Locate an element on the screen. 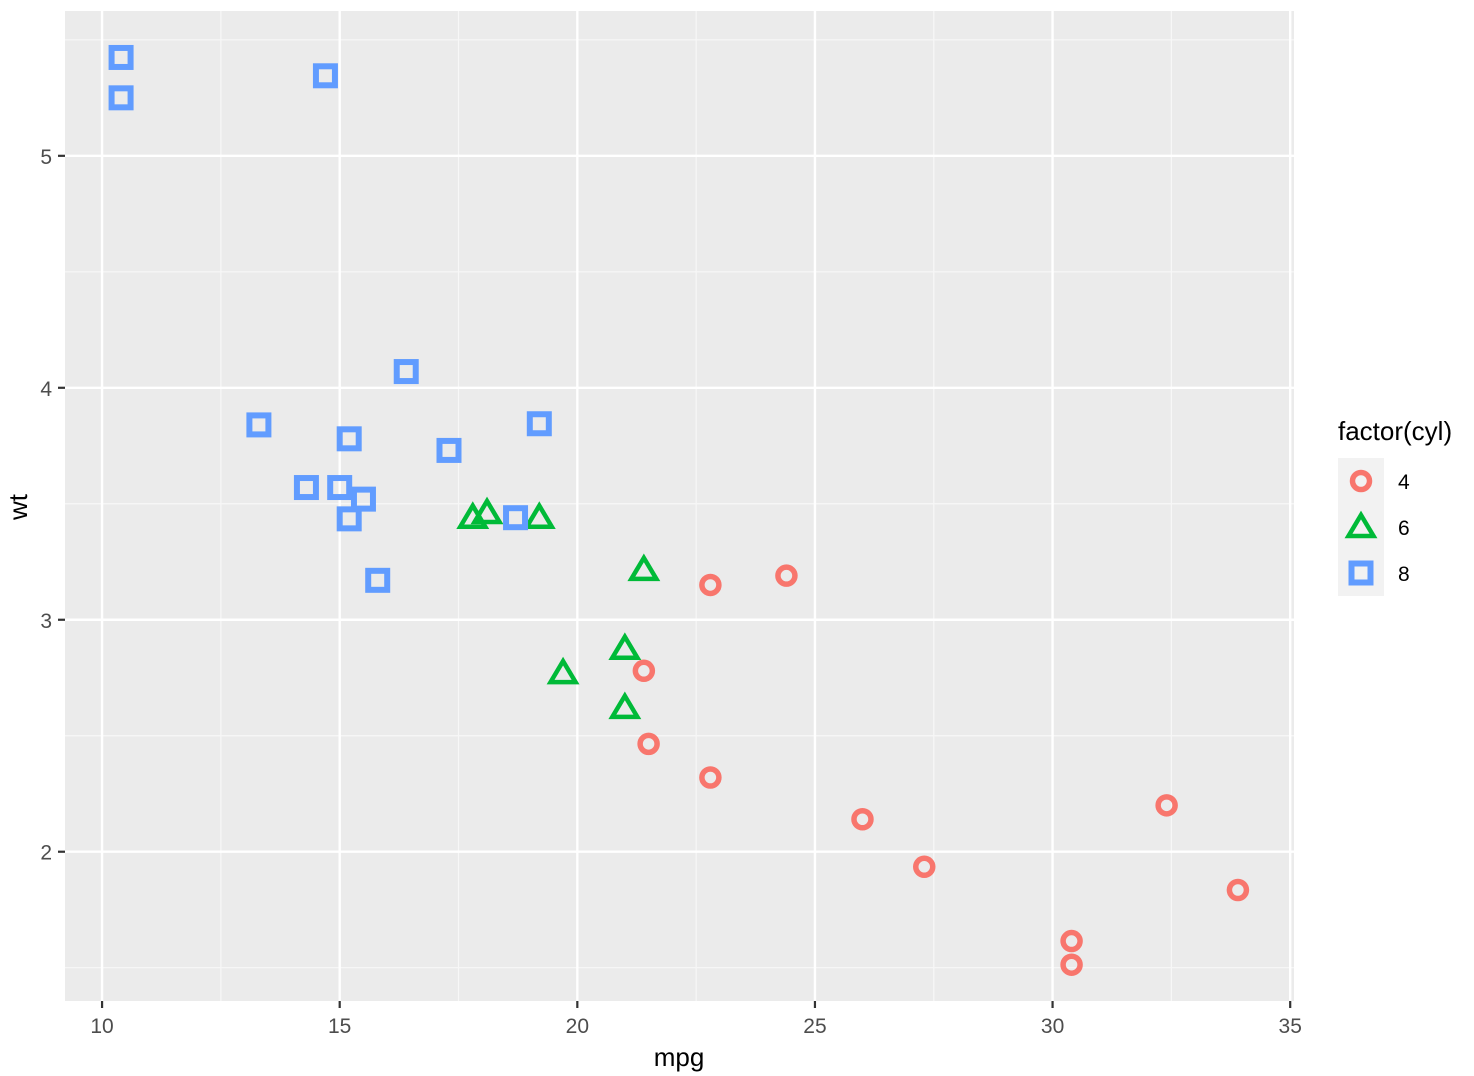 This screenshot has width=1474, height=1076. x-tick-label: 10 is located at coordinates (101, 1026).